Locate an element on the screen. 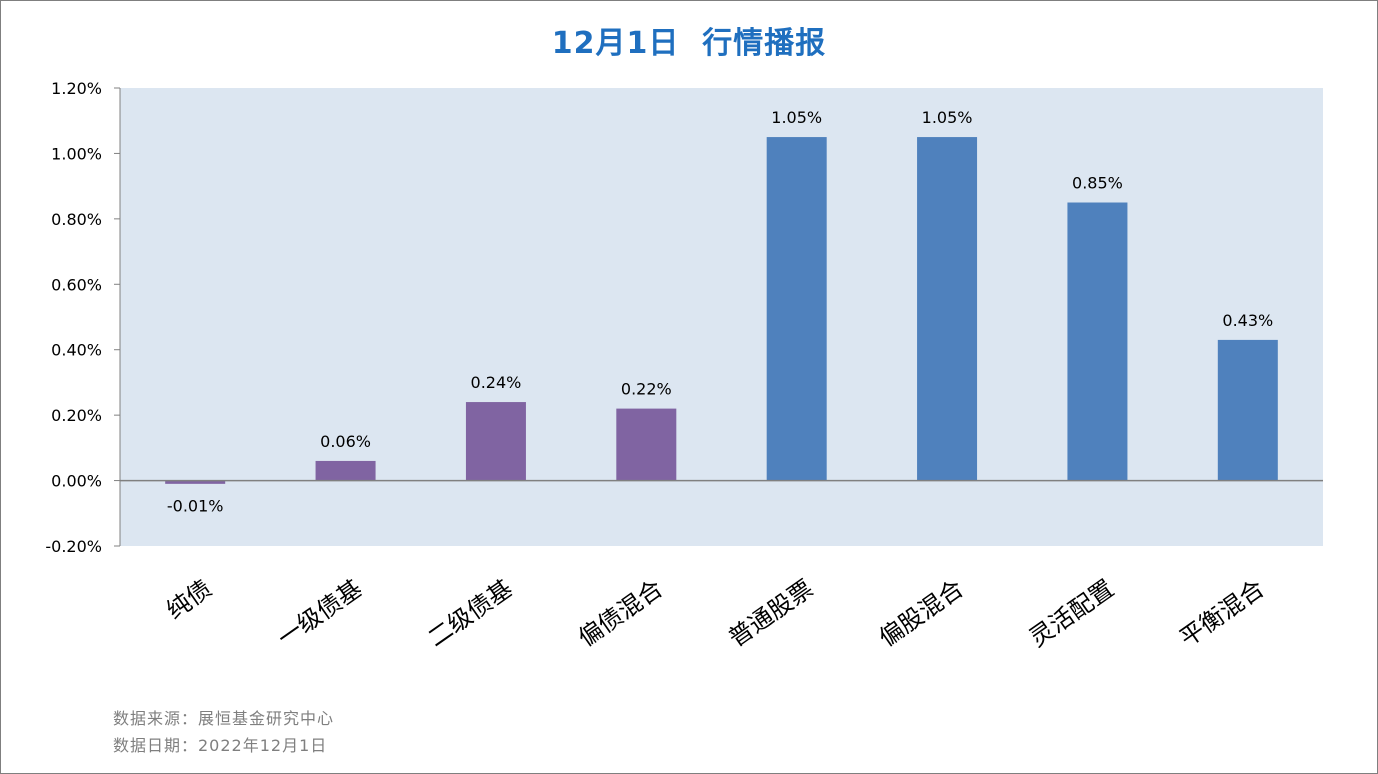 The width and height of the screenshot is (1378, 774). y-tick-label-5: 0.60% is located at coordinates (76, 284).